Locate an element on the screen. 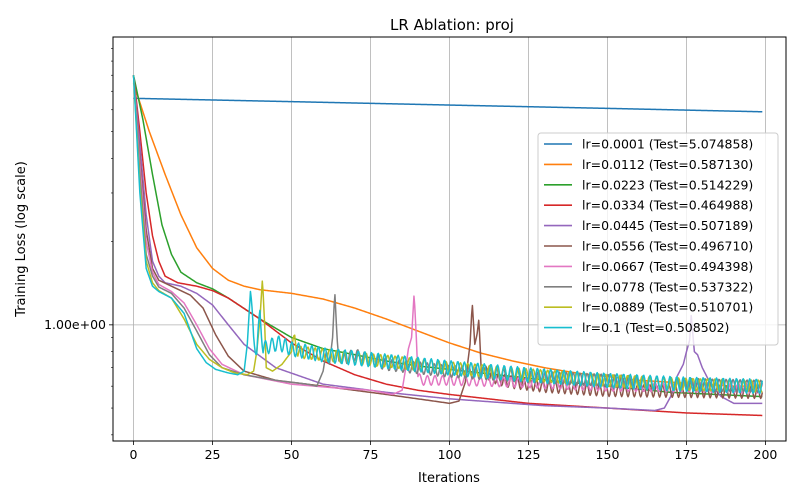 Image resolution: width=800 pixels, height=500 pixels. x-tick-label: 75 is located at coordinates (371, 454).